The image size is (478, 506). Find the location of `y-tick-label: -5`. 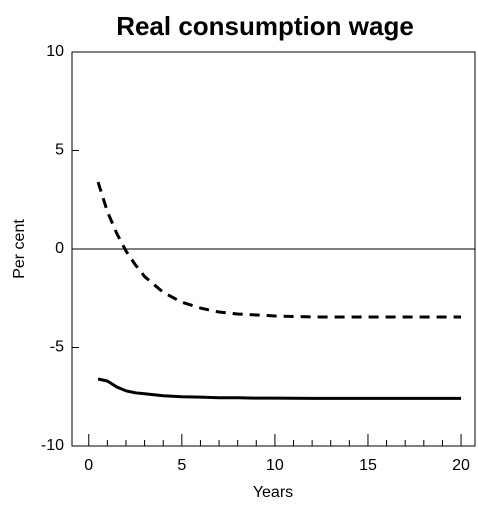

y-tick-label: -5 is located at coordinates (57, 347).